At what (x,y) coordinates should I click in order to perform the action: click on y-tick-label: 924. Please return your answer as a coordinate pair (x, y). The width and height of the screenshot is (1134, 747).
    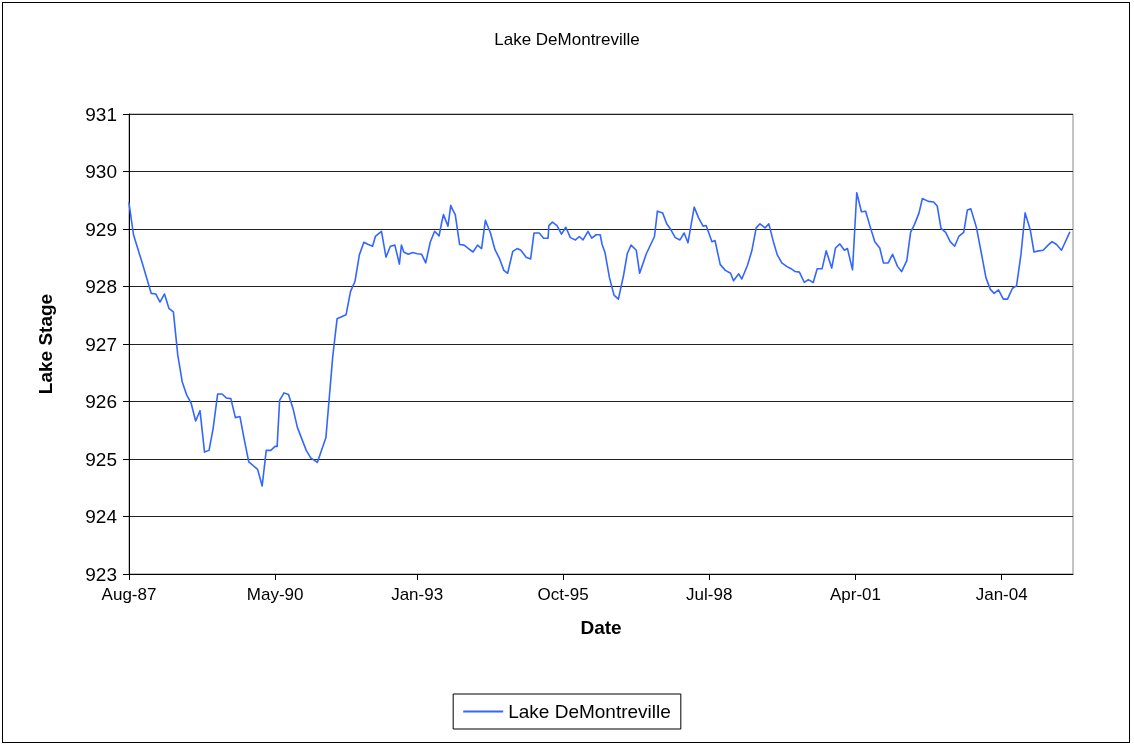
    Looking at the image, I should click on (101, 516).